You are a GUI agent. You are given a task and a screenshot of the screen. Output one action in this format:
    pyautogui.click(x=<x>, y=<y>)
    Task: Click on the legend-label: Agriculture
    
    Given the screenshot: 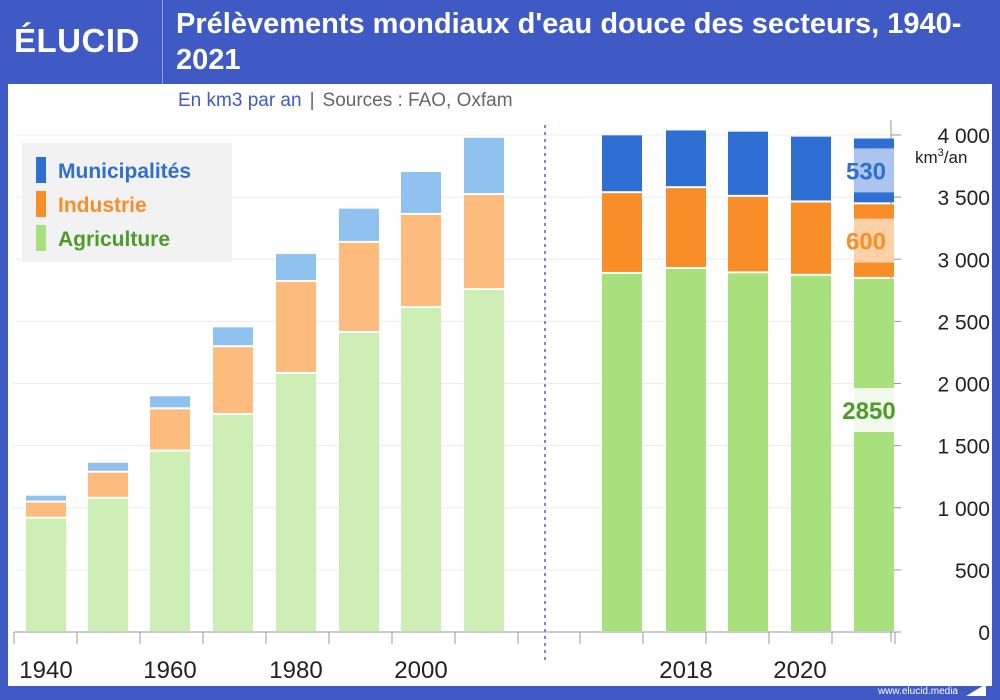 What is the action you would take?
    pyautogui.click(x=114, y=239)
    